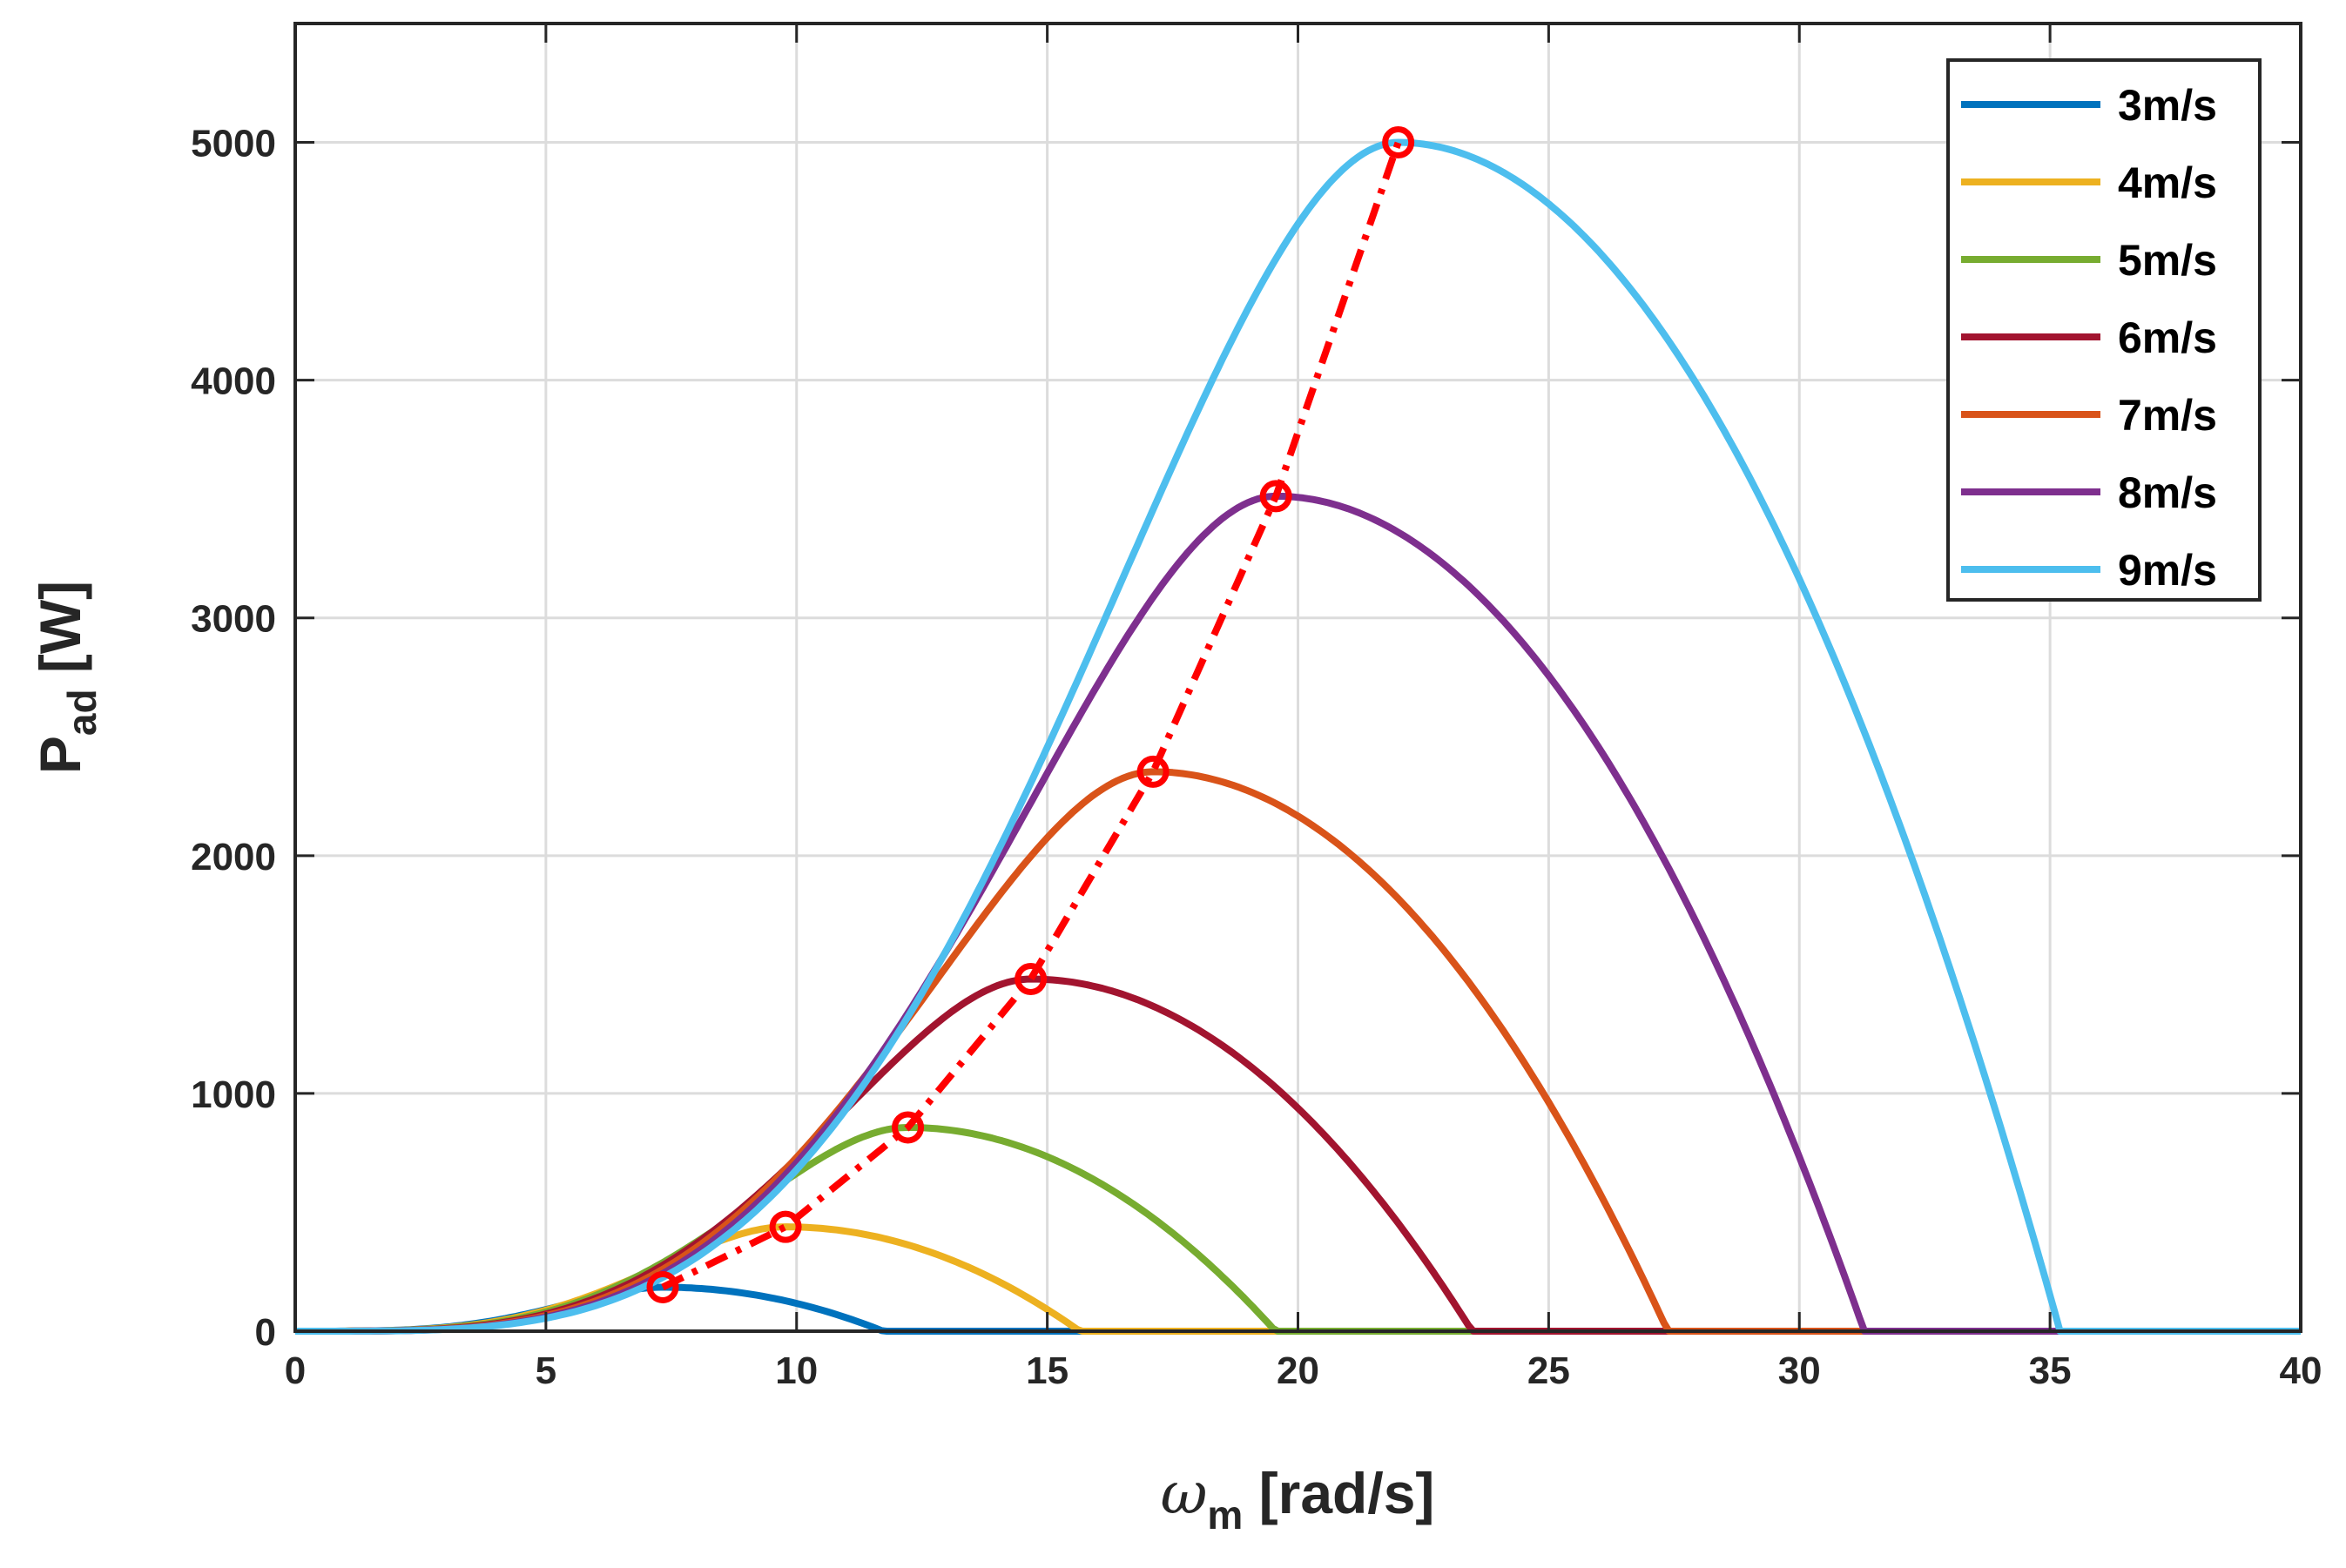  Describe the element at coordinates (233, 1094) in the screenshot. I see `y-tick-label: 1000` at that location.